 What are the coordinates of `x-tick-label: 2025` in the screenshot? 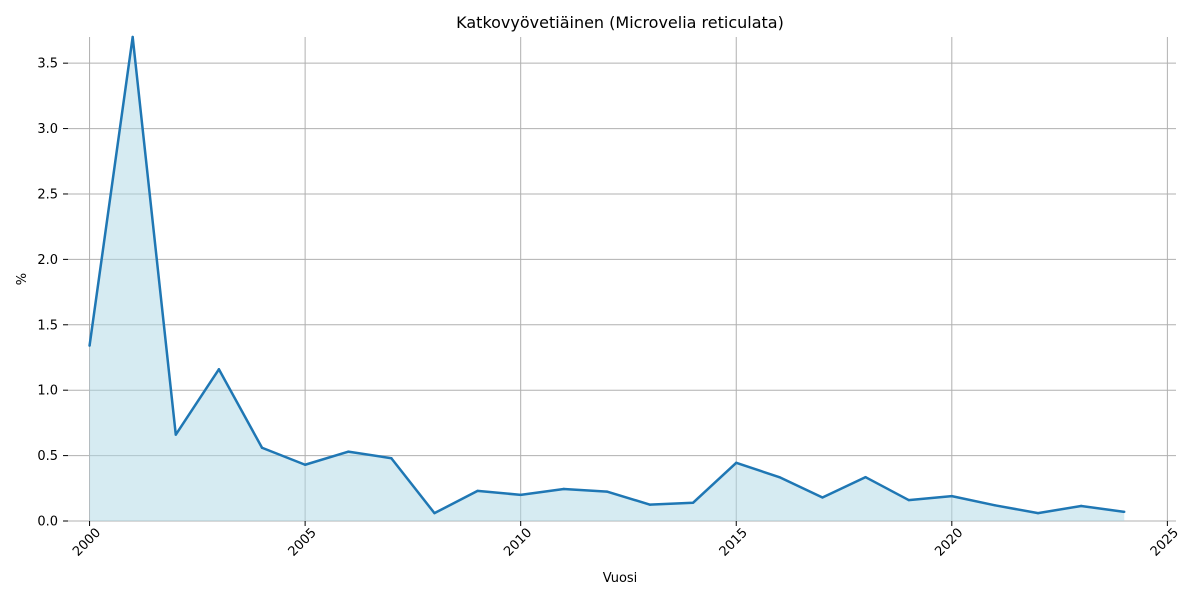 It's located at (1165, 543).